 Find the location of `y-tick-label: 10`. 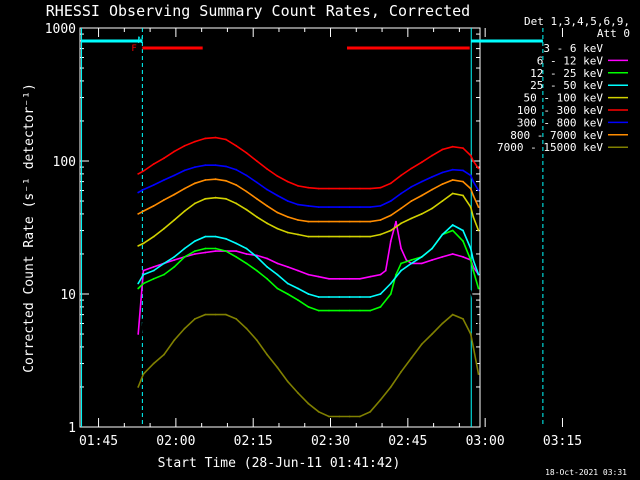

y-tick-label: 10 is located at coordinates (68, 295).